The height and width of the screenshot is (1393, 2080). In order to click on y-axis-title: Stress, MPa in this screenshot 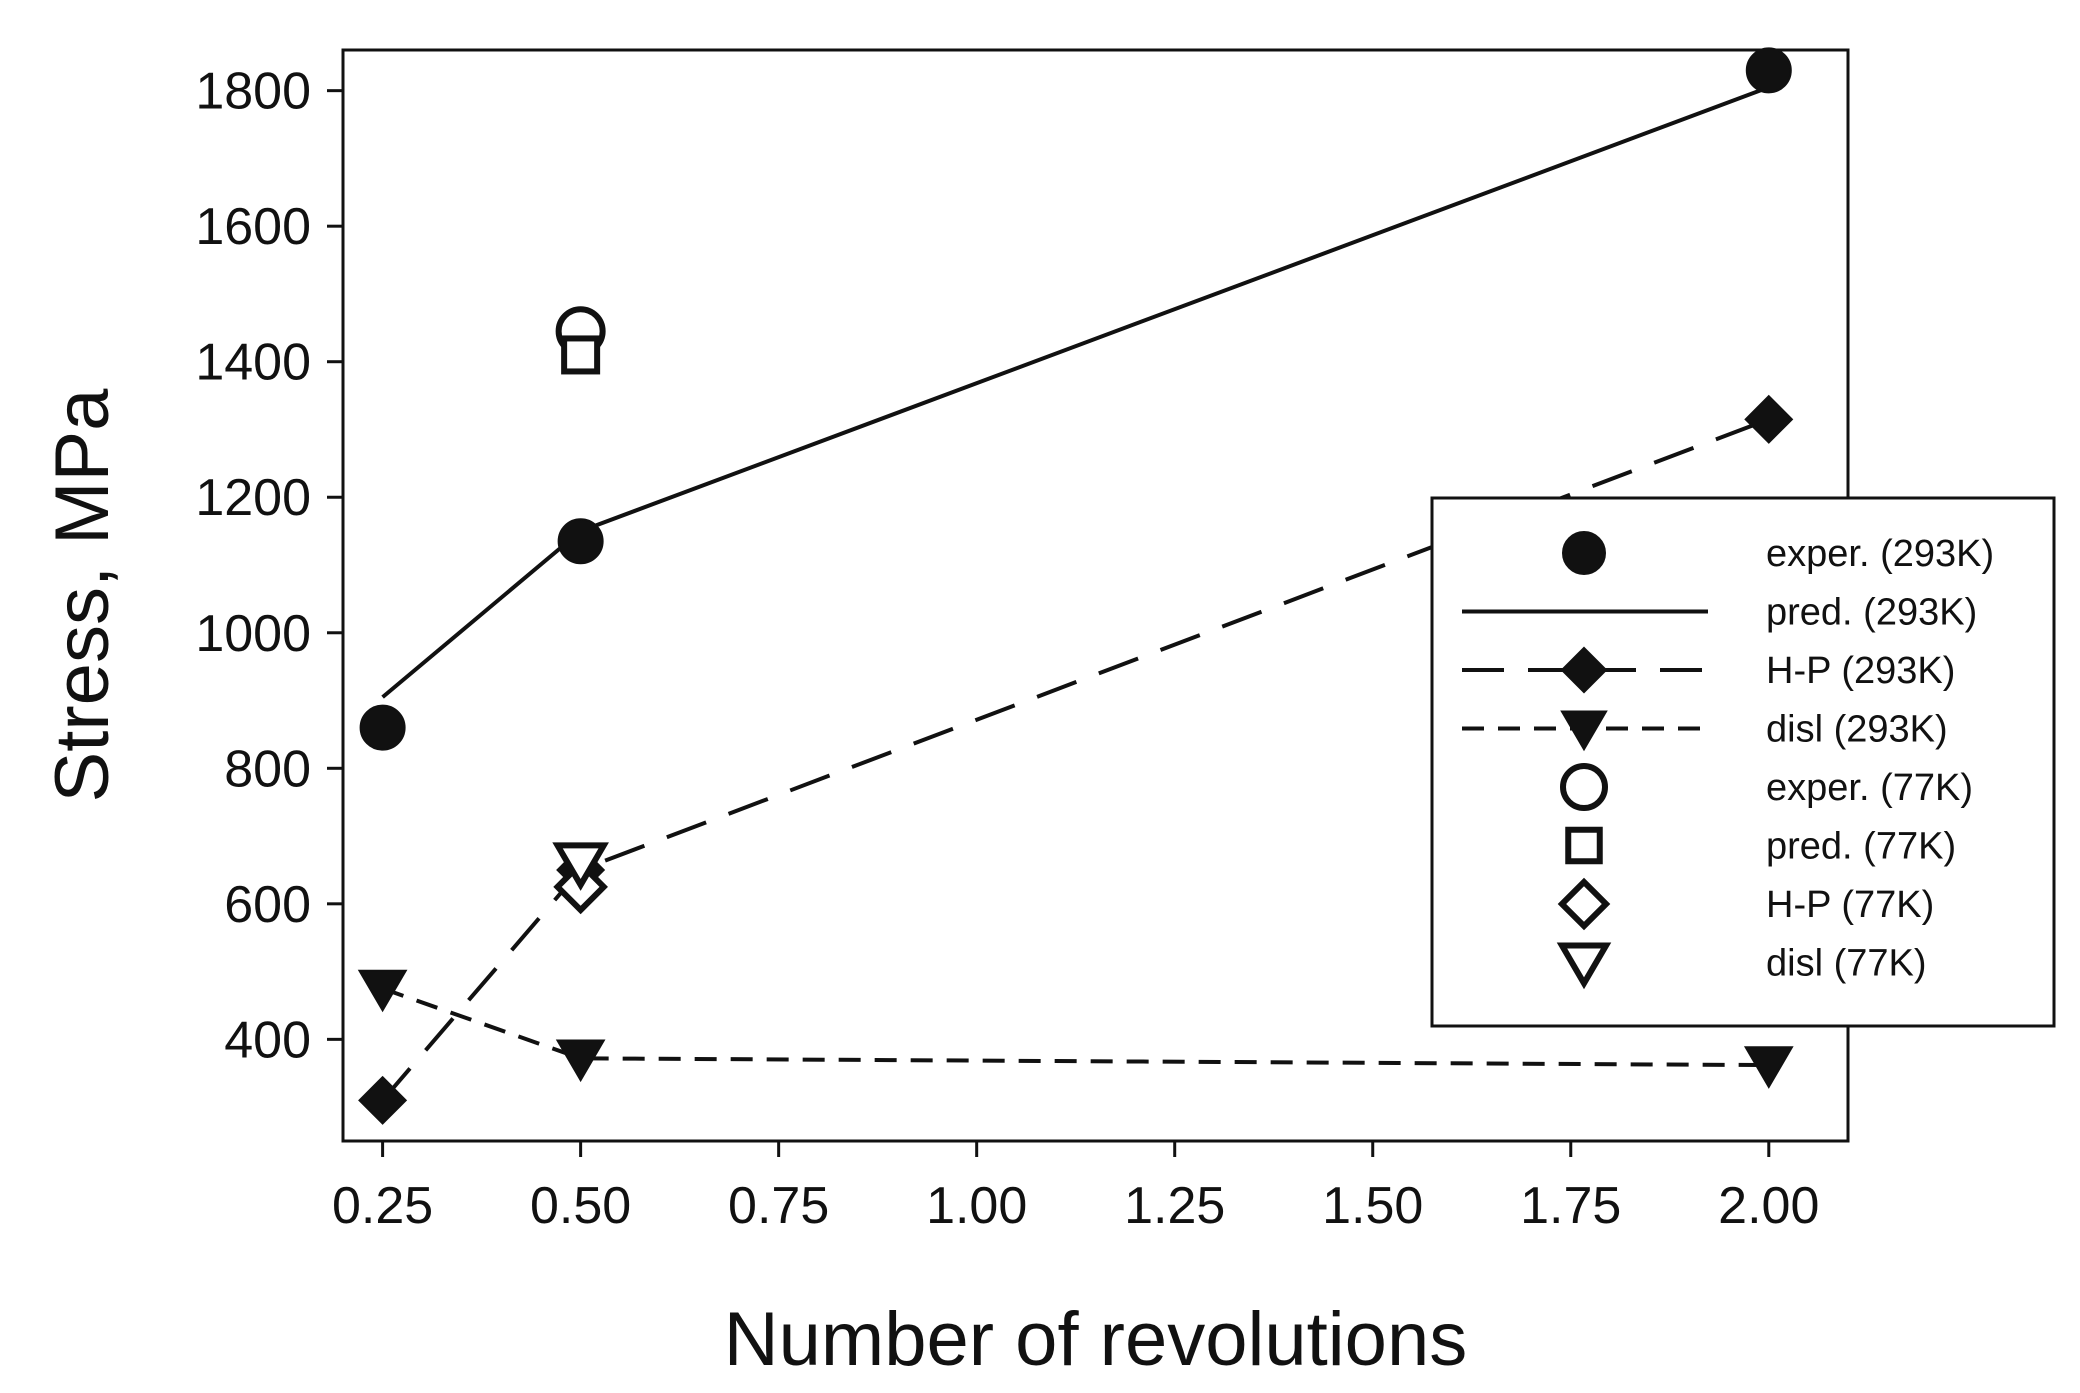, I will do `click(82, 595)`.